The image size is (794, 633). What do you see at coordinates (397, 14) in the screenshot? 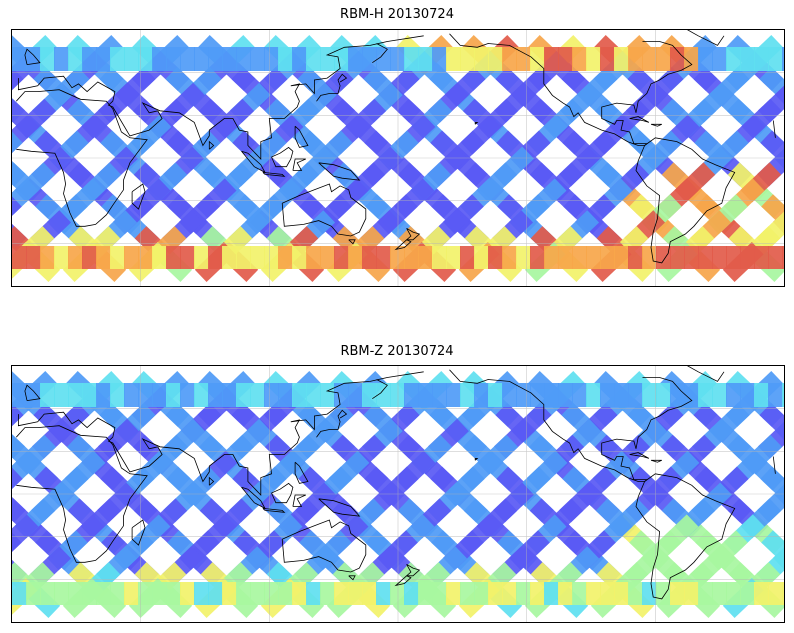
I see `panel-title-rbm-h: RBM-H 20130724` at bounding box center [397, 14].